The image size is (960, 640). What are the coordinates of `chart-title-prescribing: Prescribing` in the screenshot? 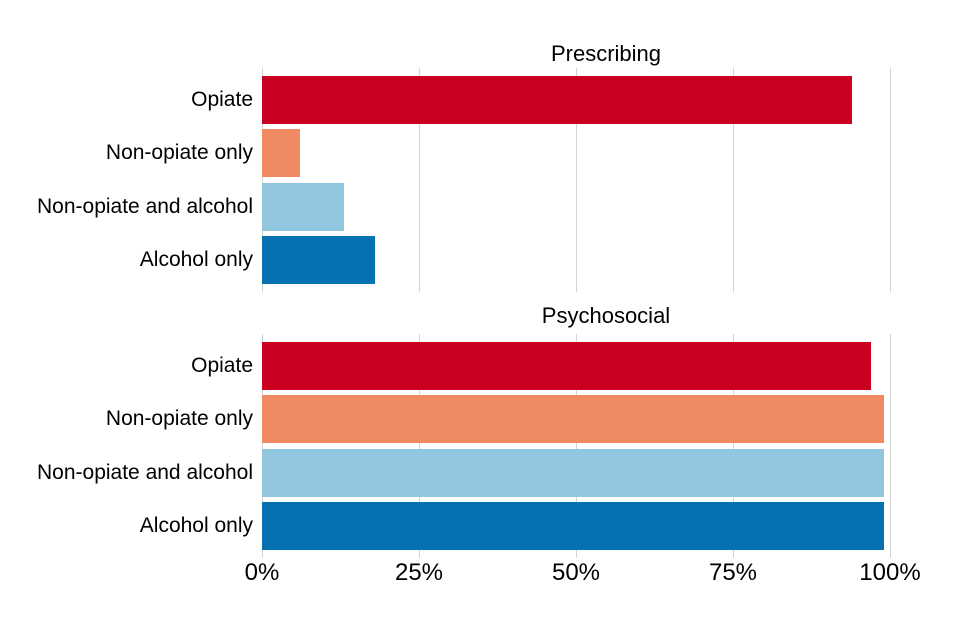 It's located at (606, 53).